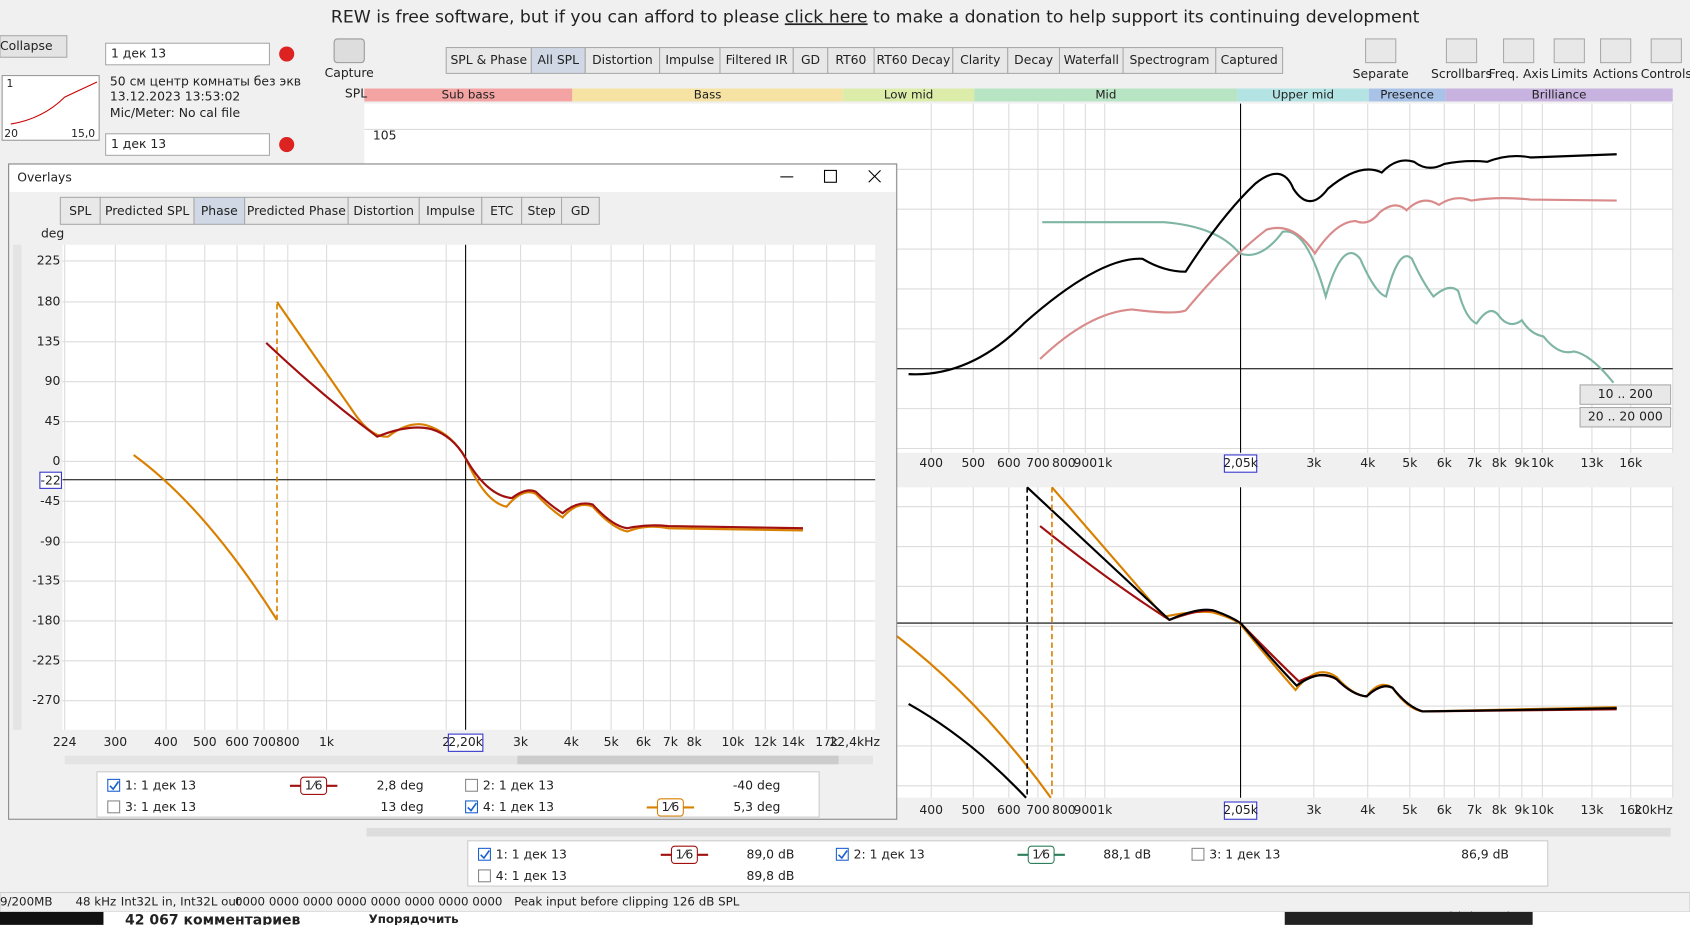 This screenshot has width=1690, height=925. Describe the element at coordinates (1241, 809) in the screenshot. I see `cursor-label: 2,05k` at that location.